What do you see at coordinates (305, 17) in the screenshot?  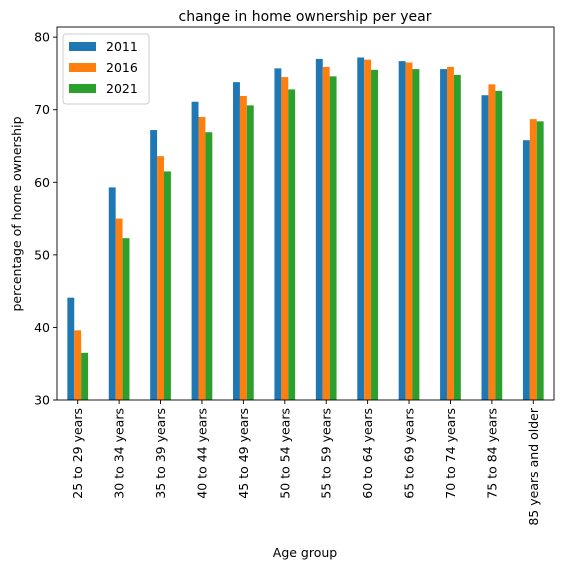 I see `chart-title: change in home ownership per year` at bounding box center [305, 17].